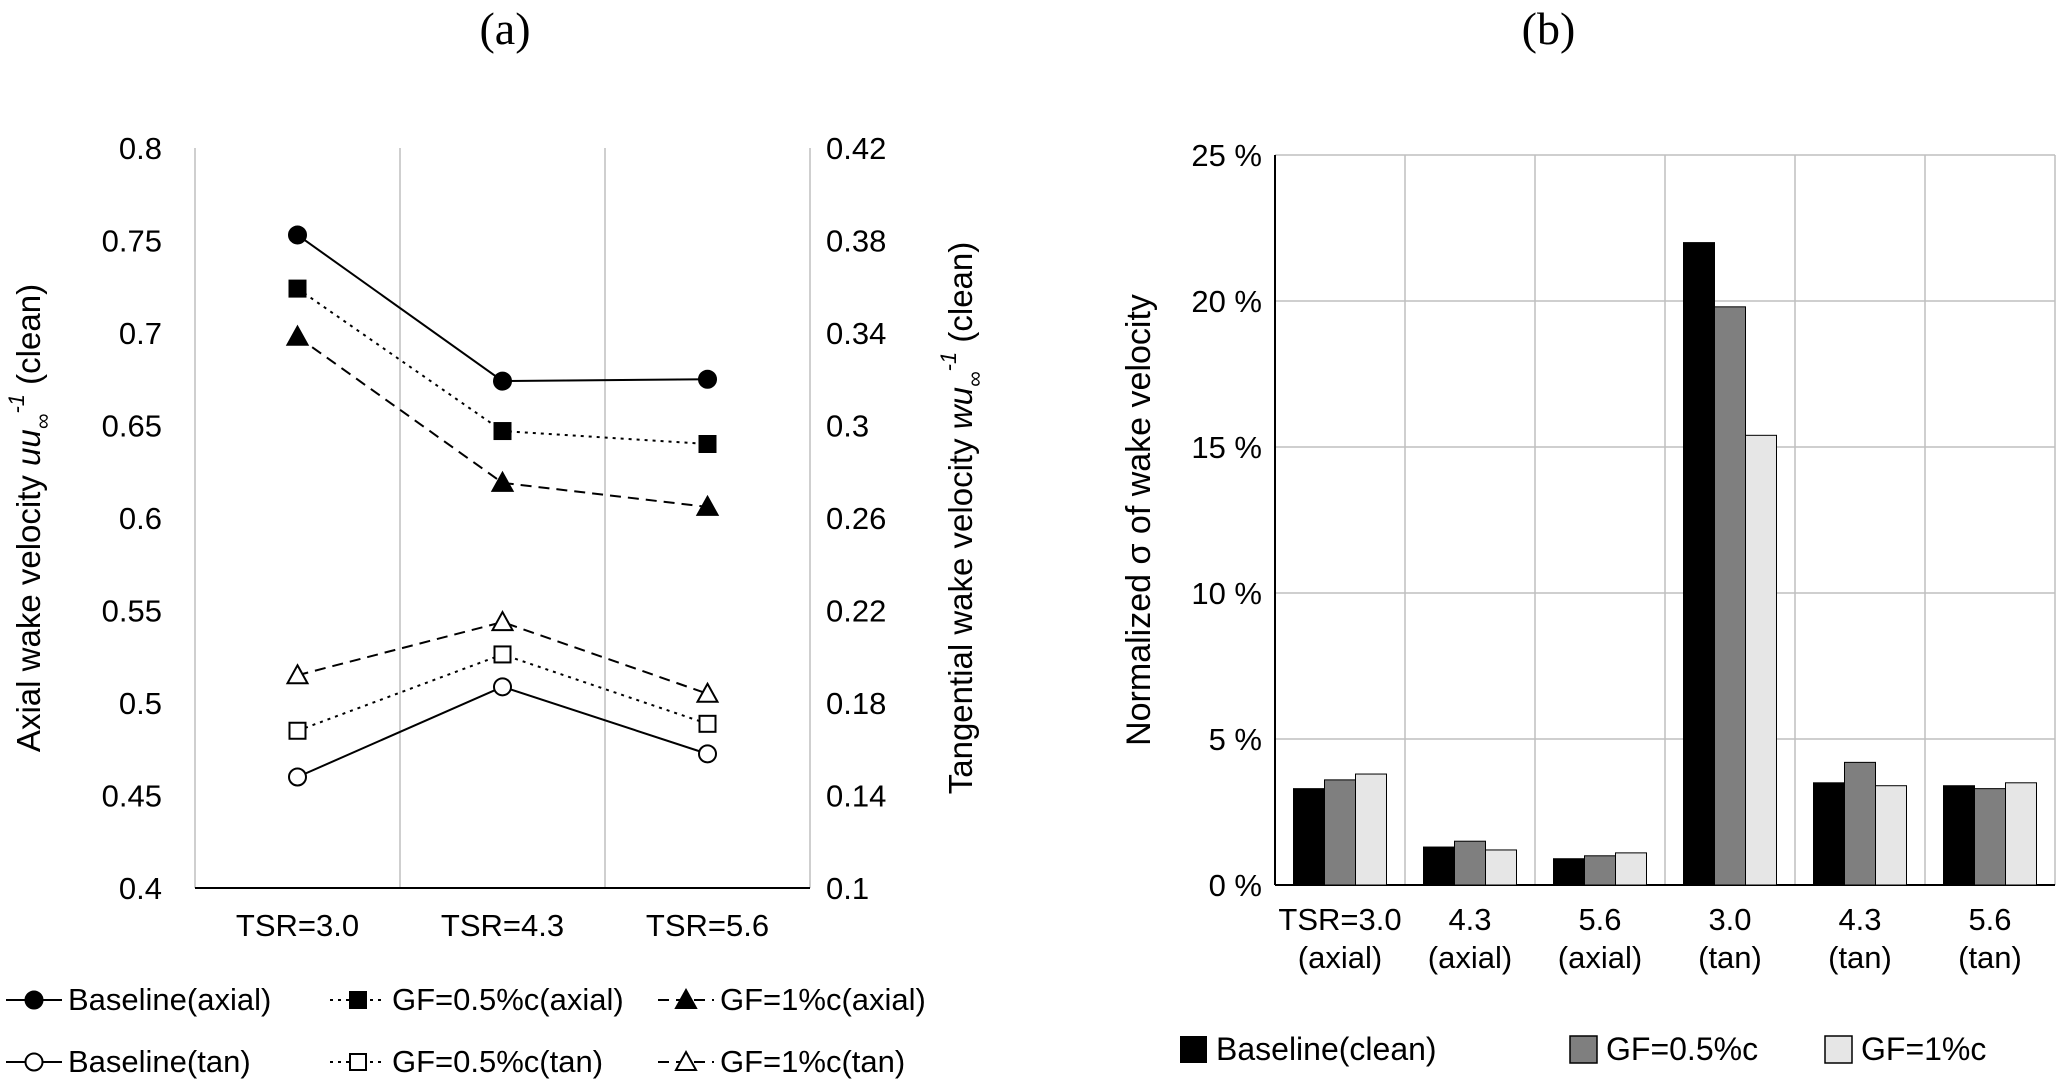 This screenshot has height=1087, width=2067. I want to click on legend-swatch-GF=0.5%c, so click(1583, 1049).